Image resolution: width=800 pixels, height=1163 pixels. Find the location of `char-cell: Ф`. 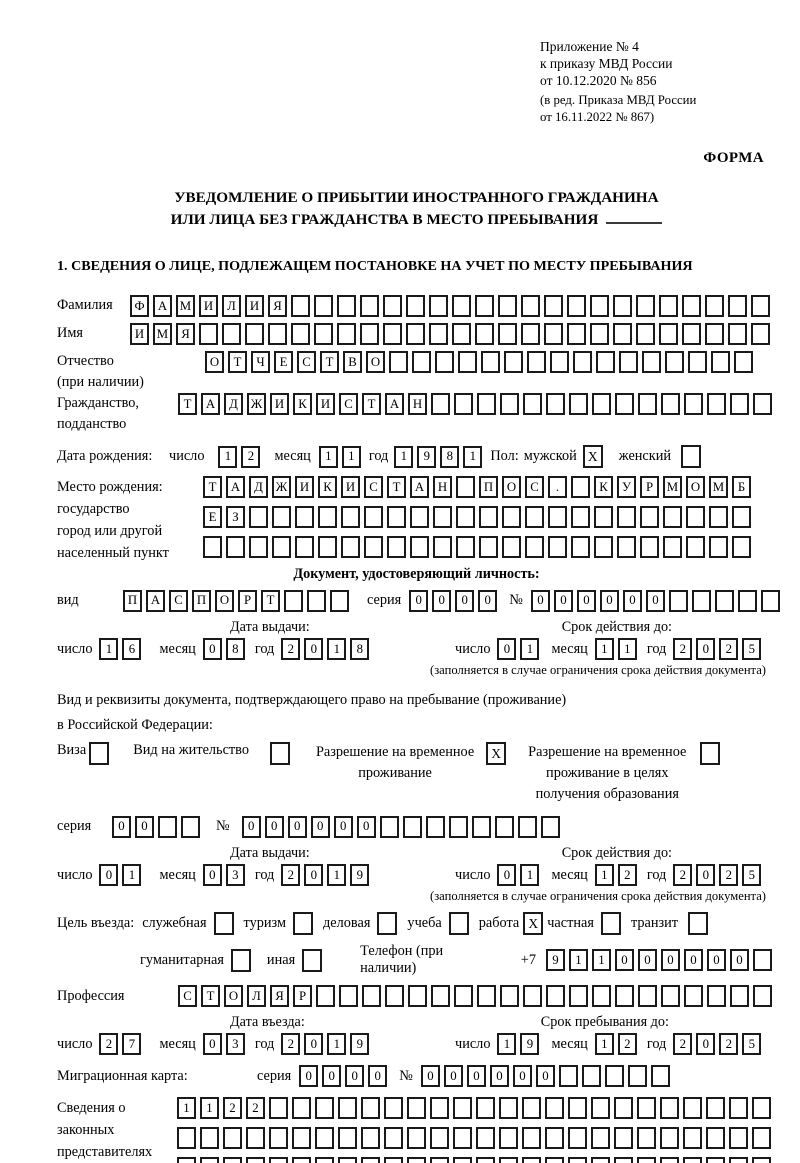

char-cell: Ф is located at coordinates (139, 306).